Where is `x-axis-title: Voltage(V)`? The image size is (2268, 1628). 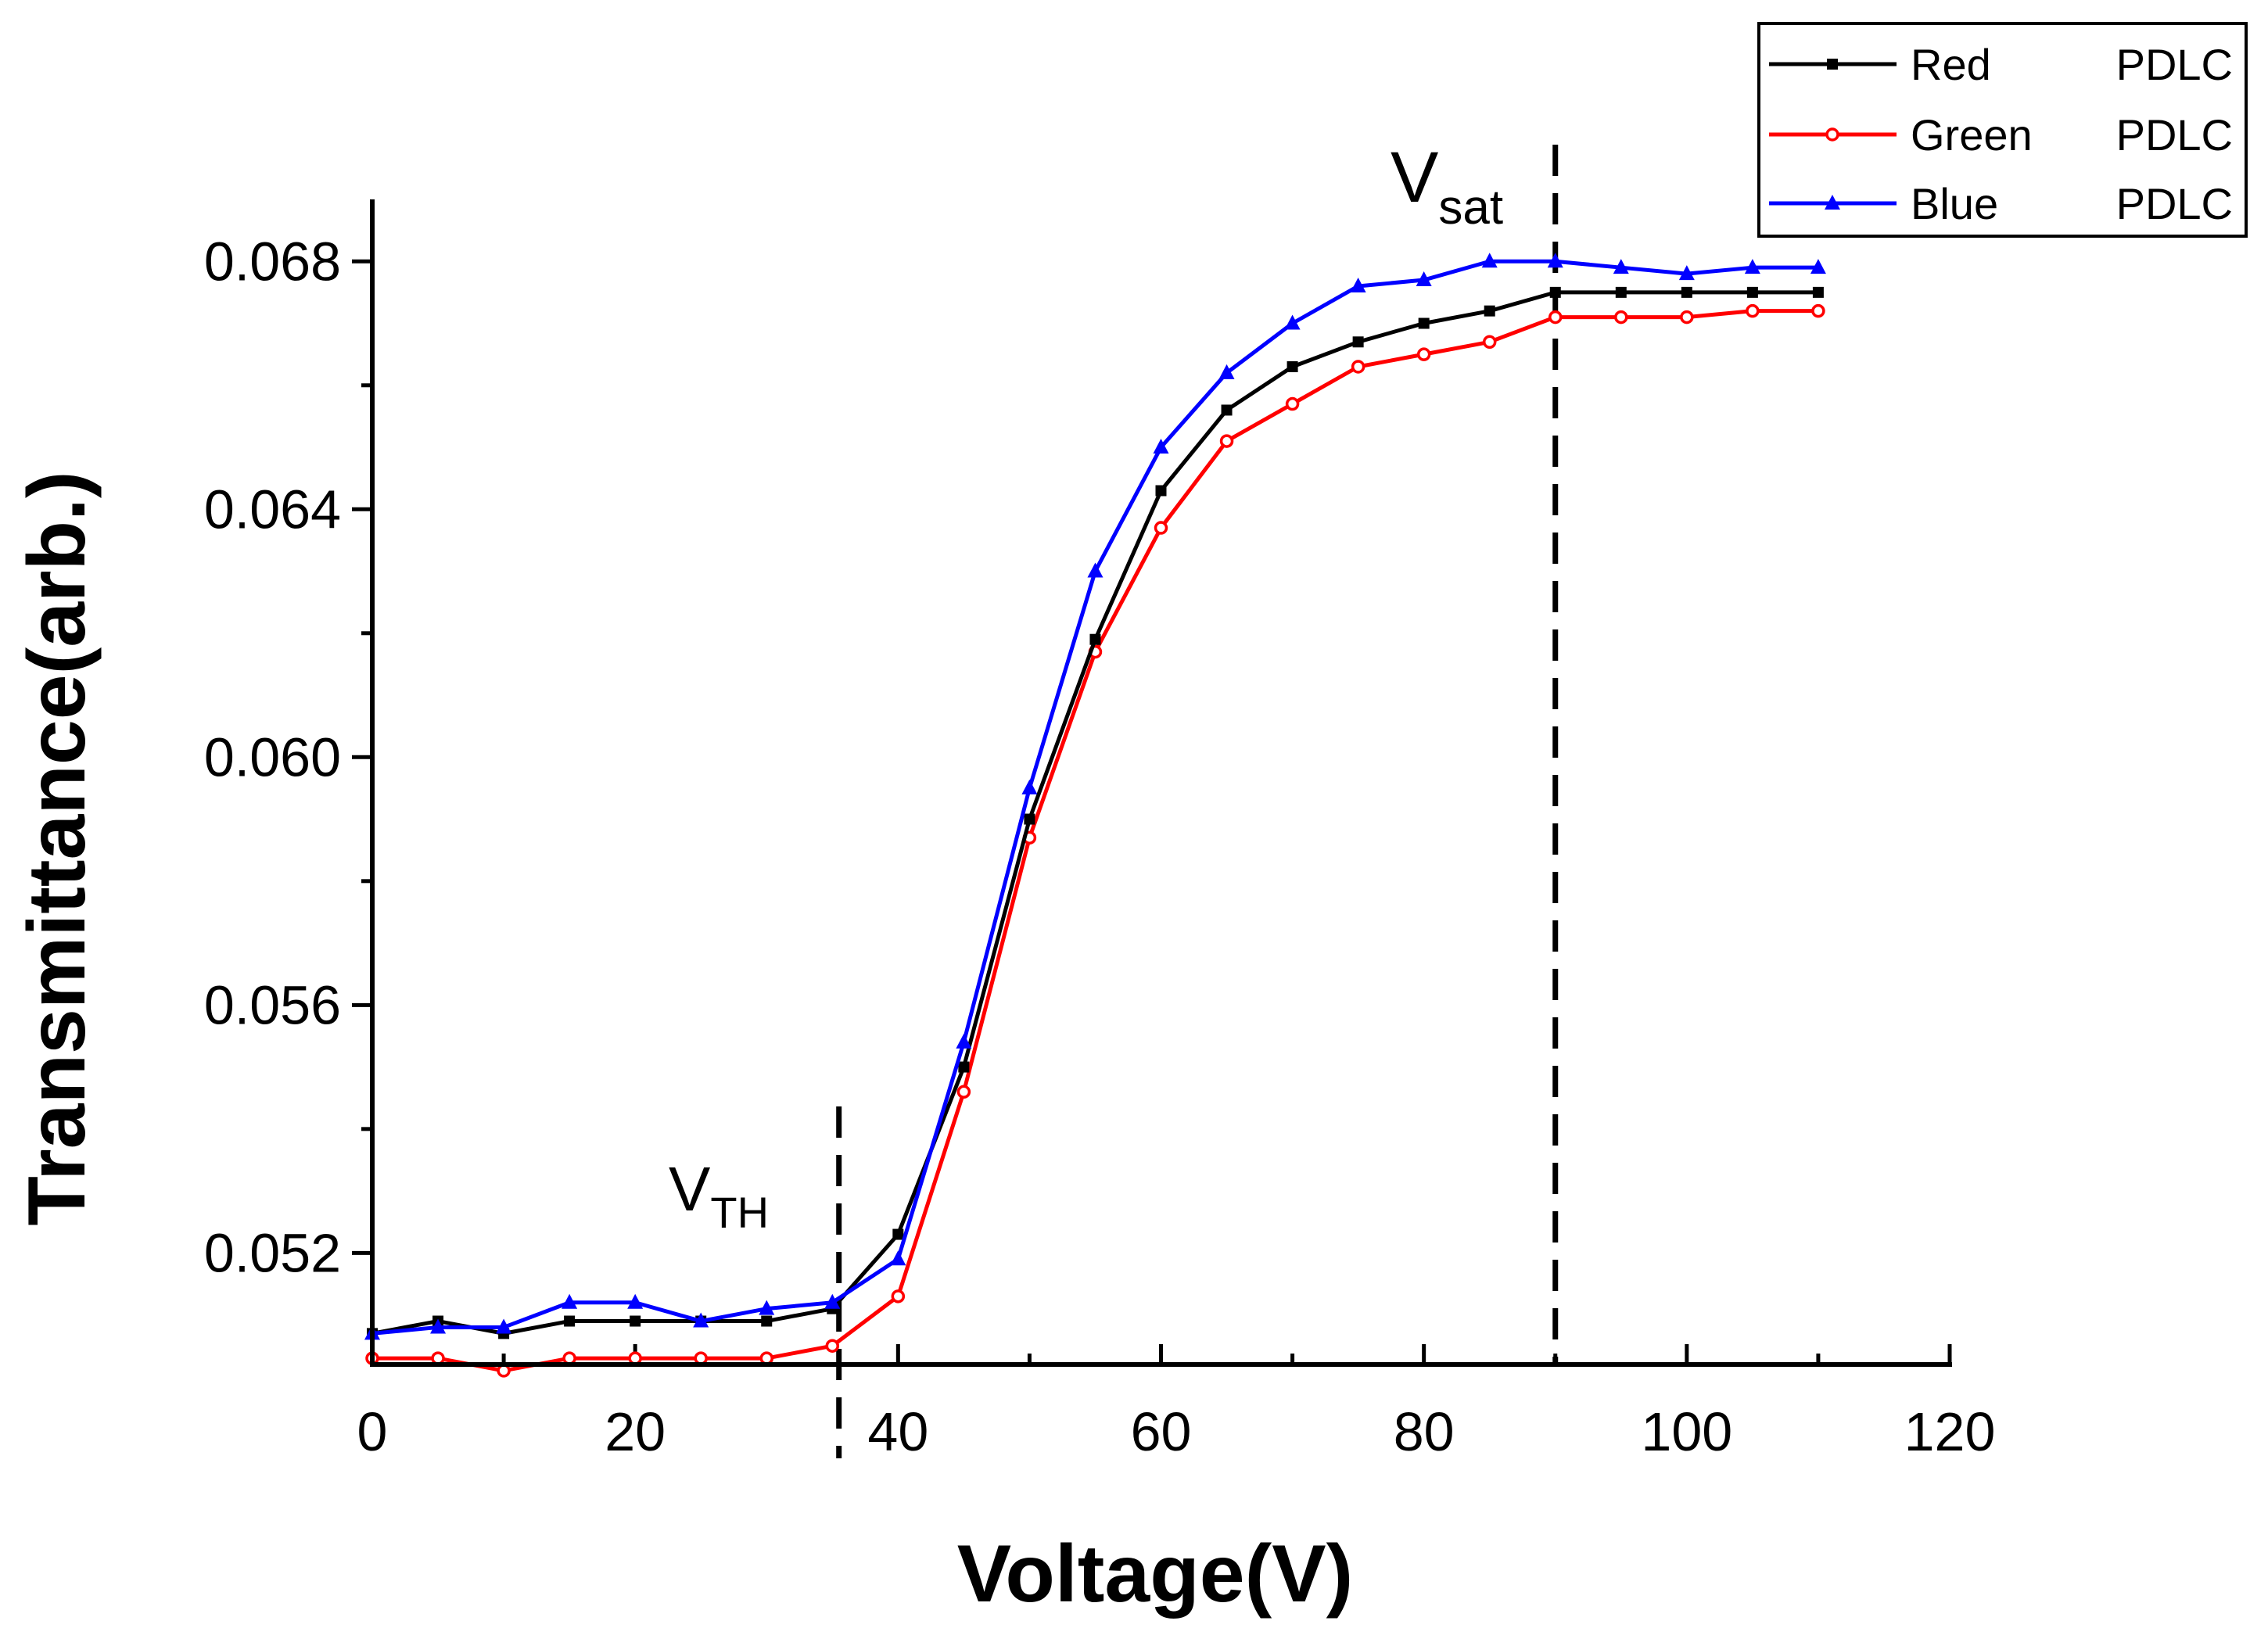
x-axis-title: Voltage(V) is located at coordinates (1156, 1574).